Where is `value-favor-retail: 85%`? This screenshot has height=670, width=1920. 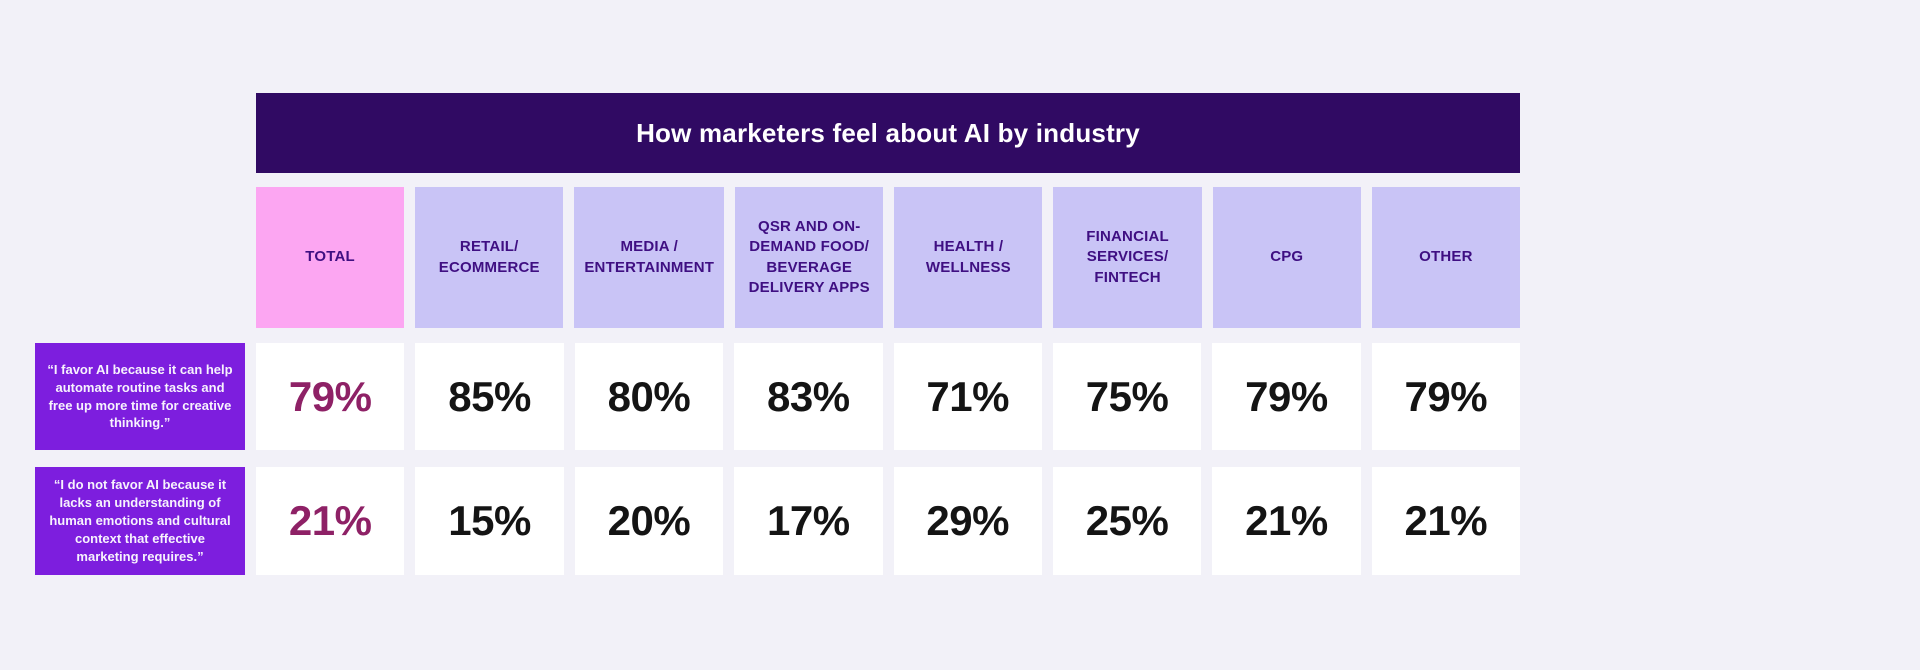 value-favor-retail: 85% is located at coordinates (489, 396).